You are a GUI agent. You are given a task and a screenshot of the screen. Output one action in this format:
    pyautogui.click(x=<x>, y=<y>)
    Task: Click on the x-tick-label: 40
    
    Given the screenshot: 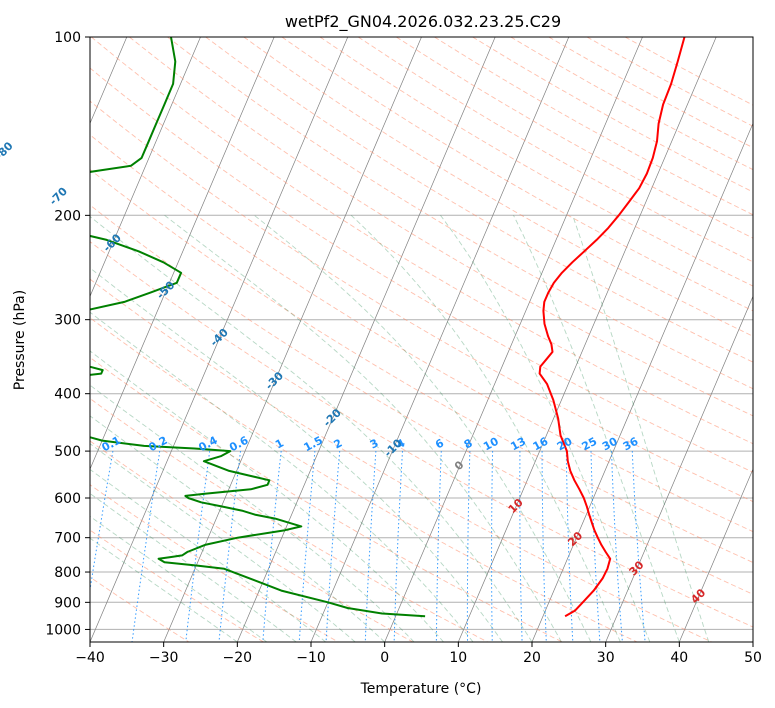 What is the action you would take?
    pyautogui.click(x=679, y=658)
    